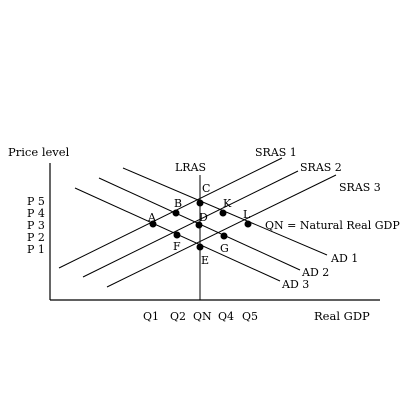 The width and height of the screenshot is (400, 400). What do you see at coordinates (250, 316) in the screenshot?
I see `quantity-label-q5: Q5` at bounding box center [250, 316].